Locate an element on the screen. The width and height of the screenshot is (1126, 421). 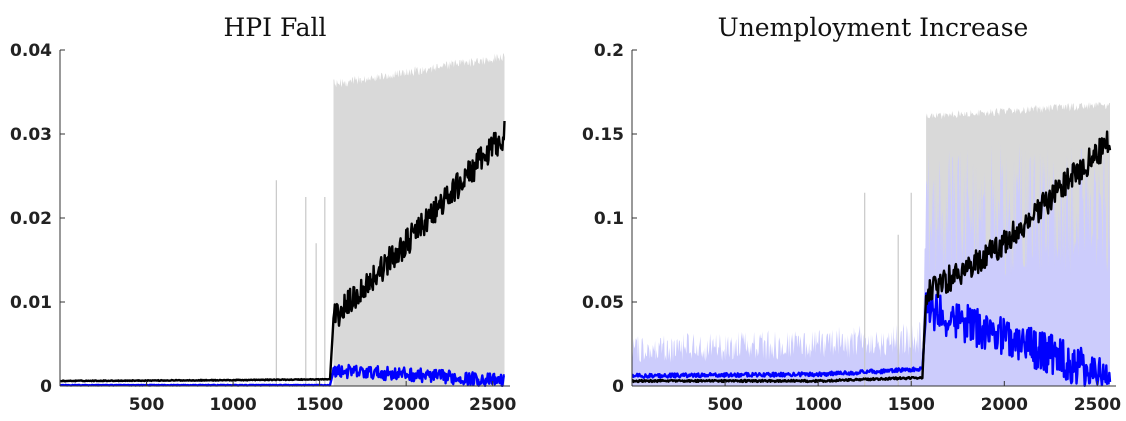
y-tick-label: 0.15 is located at coordinates (603, 135).